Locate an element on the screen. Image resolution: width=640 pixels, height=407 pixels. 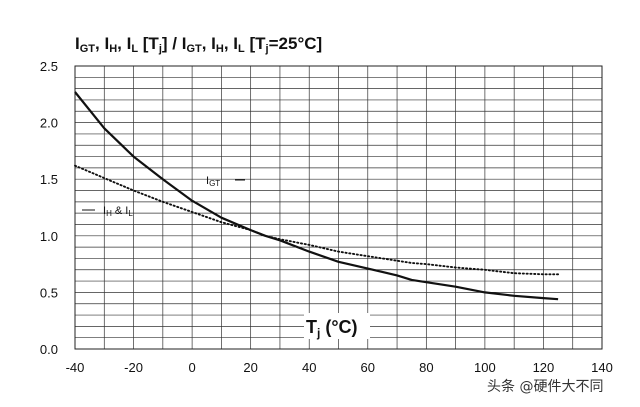
x-axis-label: Tj (°C) is located at coordinates (337, 326).